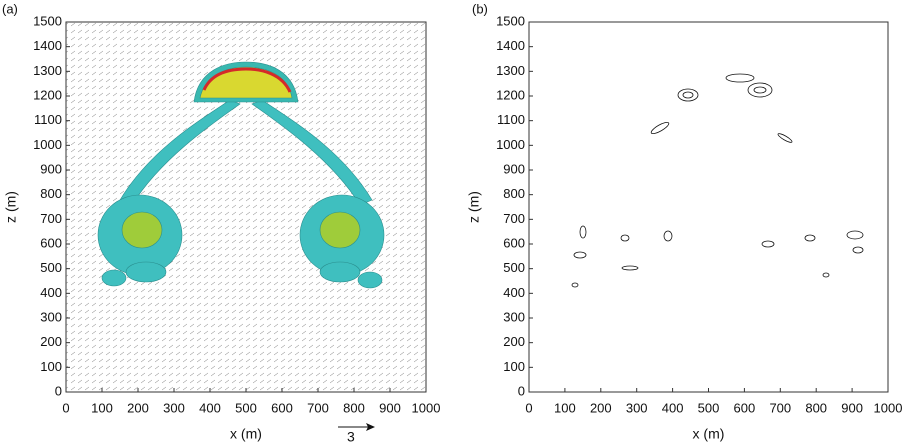  What do you see at coordinates (480, 8) in the screenshot?
I see `panel-label: (b)` at bounding box center [480, 8].